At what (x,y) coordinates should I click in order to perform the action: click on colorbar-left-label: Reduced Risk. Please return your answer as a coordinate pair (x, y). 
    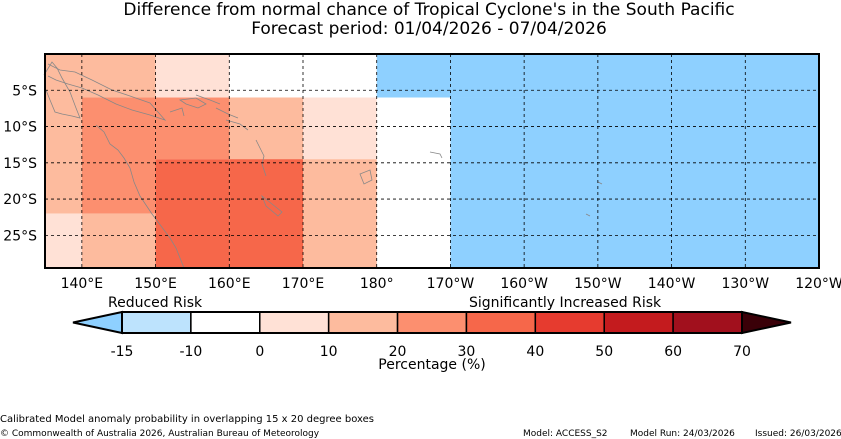
    Looking at the image, I should click on (155, 303).